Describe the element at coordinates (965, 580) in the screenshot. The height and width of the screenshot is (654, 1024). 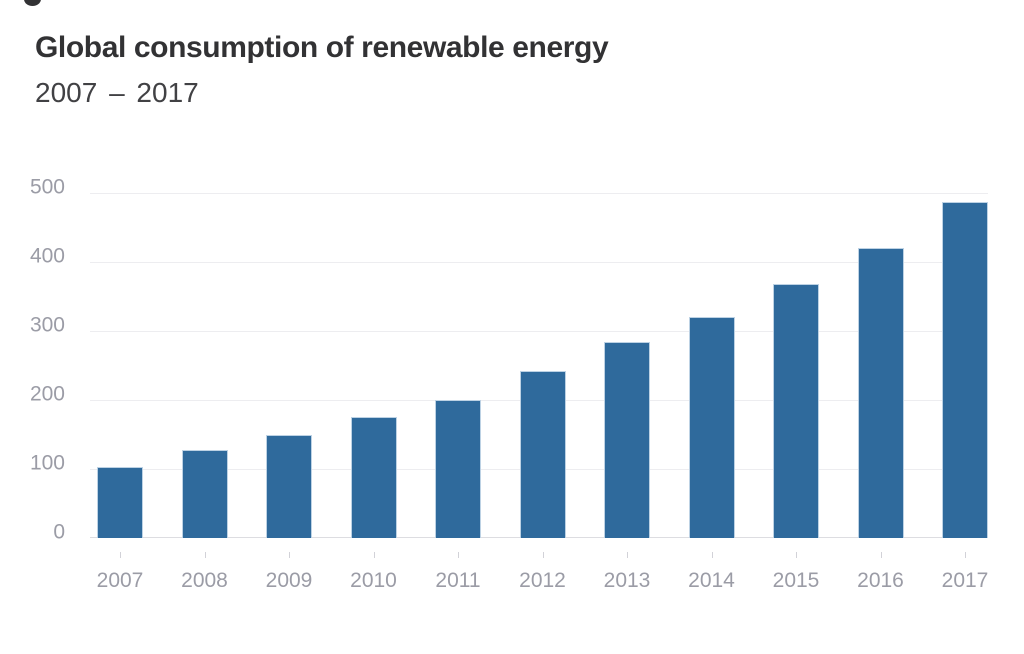
I see `x-axis-label-2017: 2017` at that location.